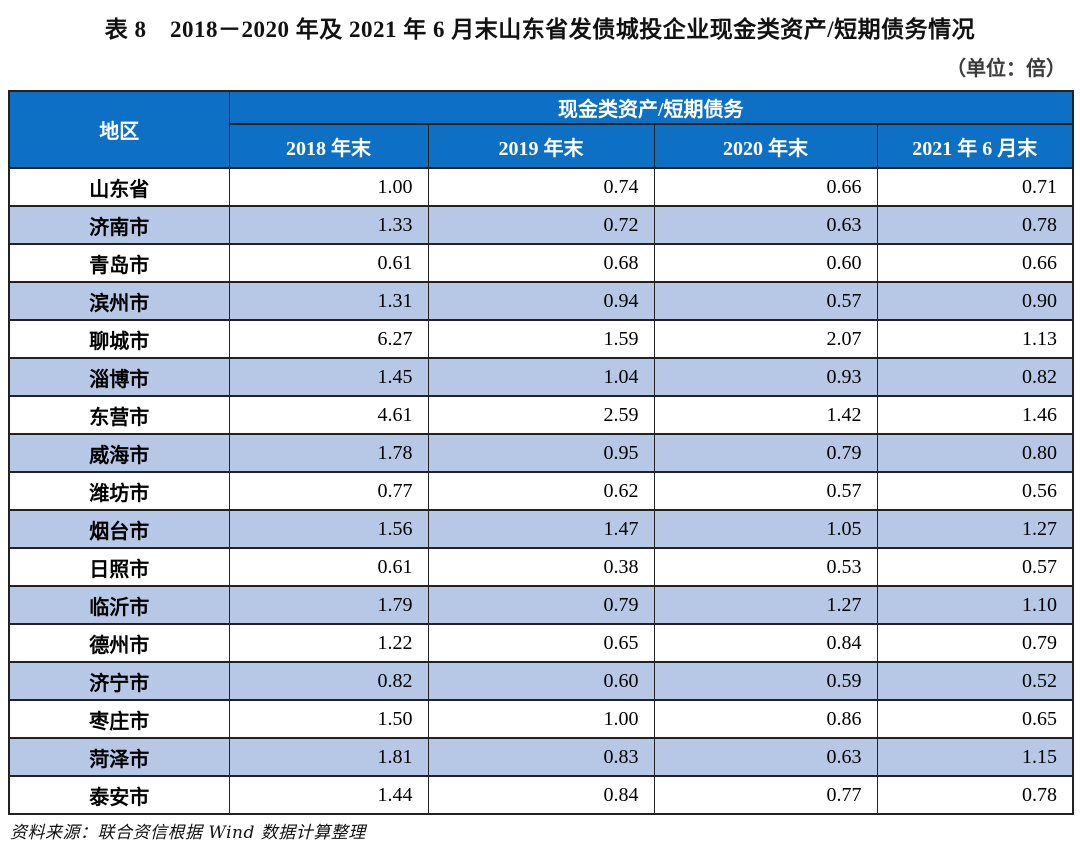 The height and width of the screenshot is (851, 1080). I want to click on value-cell: 1.47, so click(541, 529).